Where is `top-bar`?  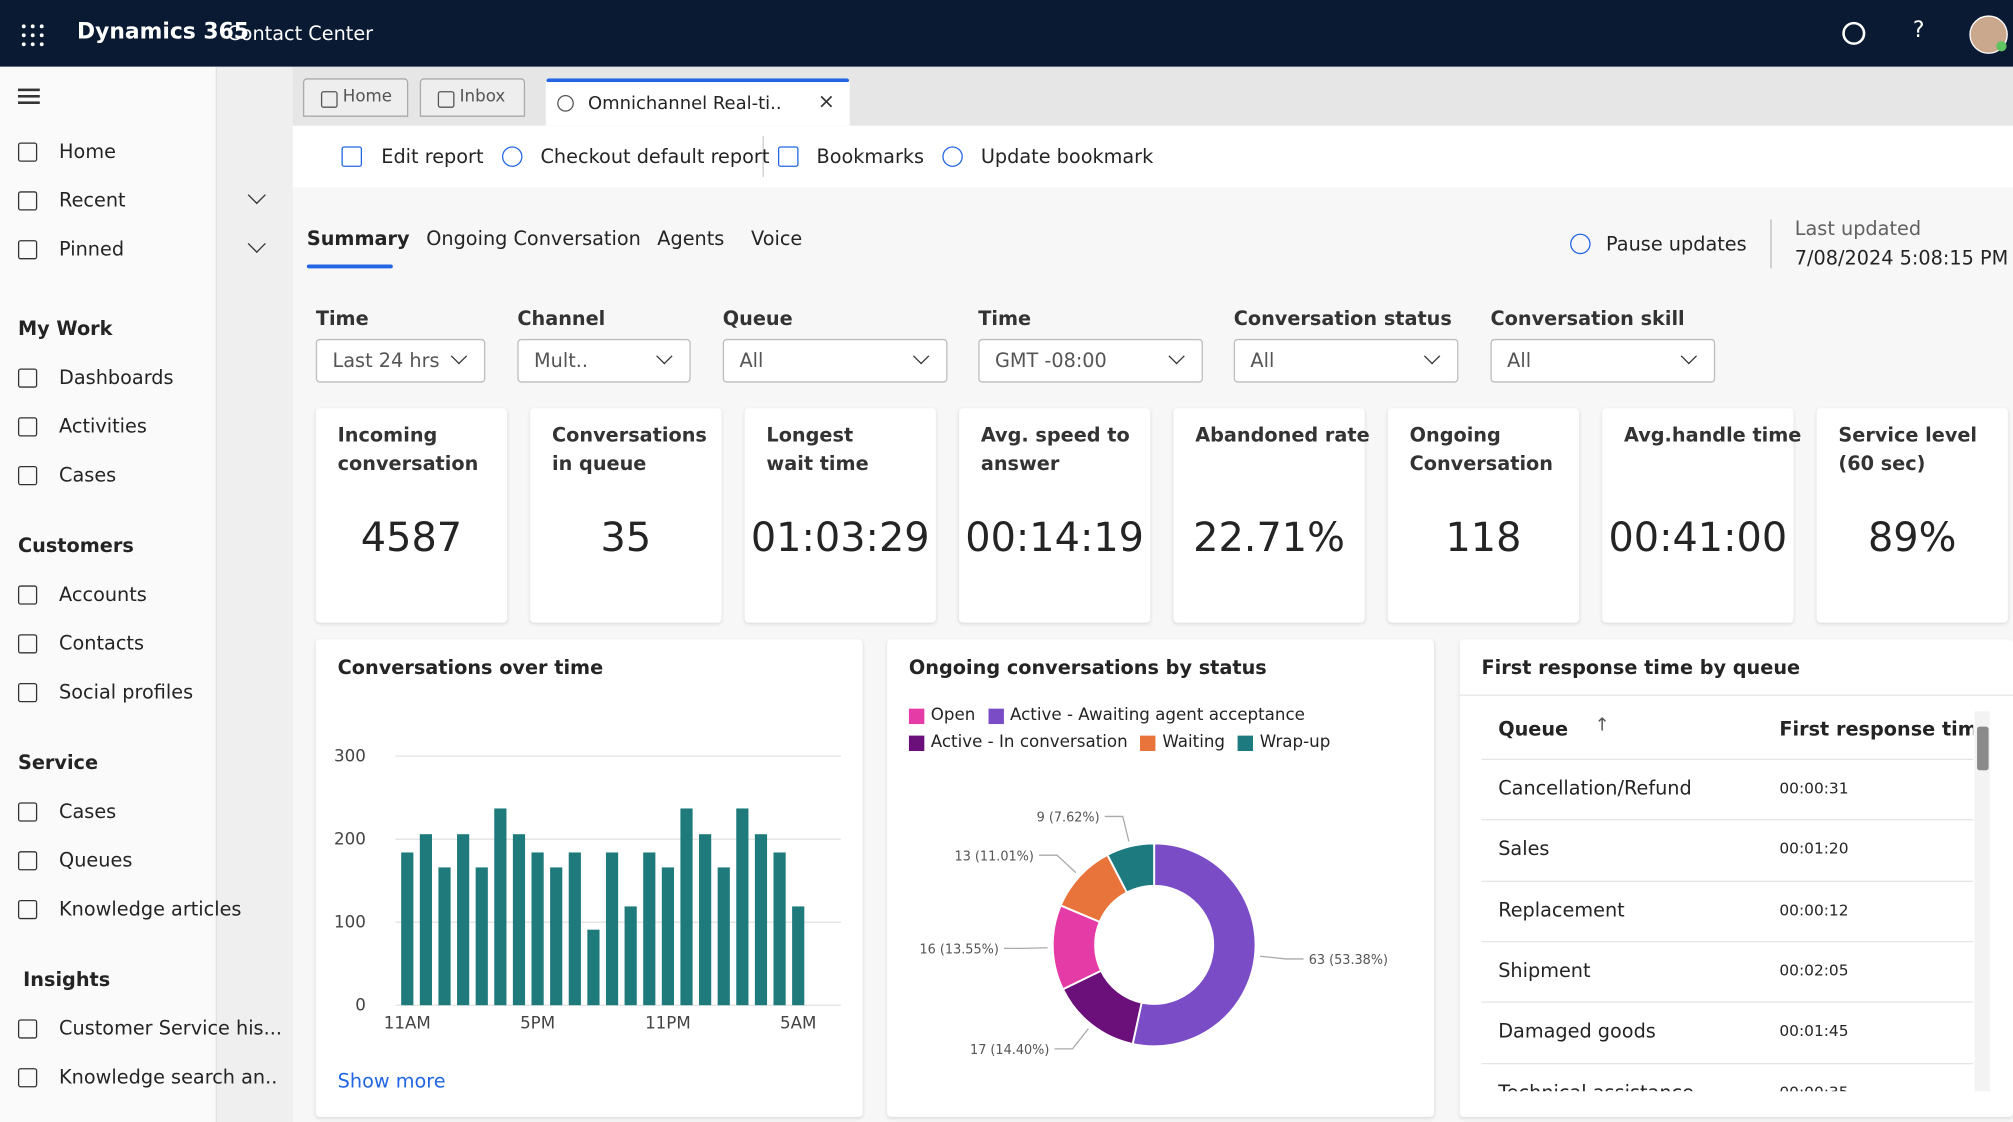 top-bar is located at coordinates (1006, 33).